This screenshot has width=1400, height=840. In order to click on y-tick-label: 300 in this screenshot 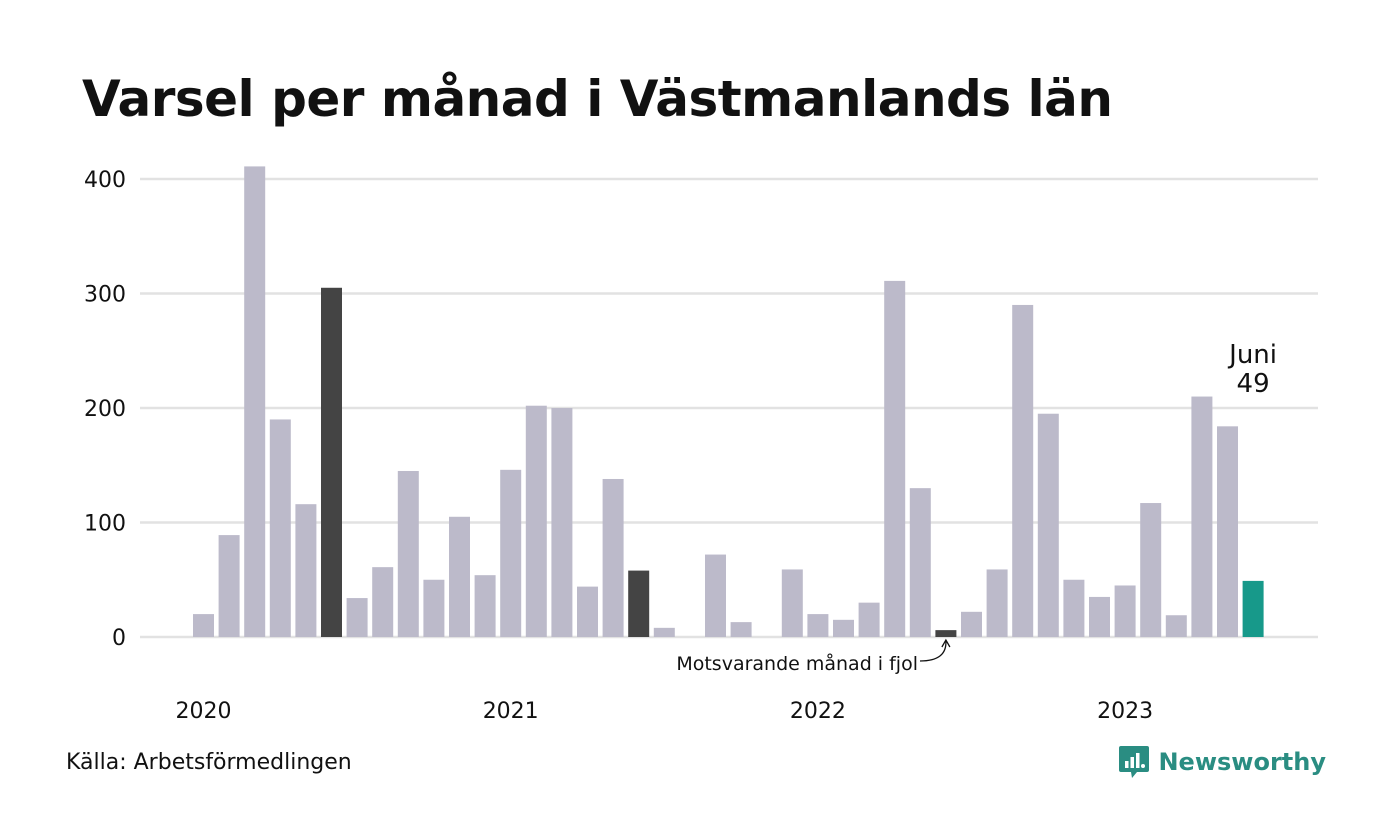, I will do `click(105, 295)`.